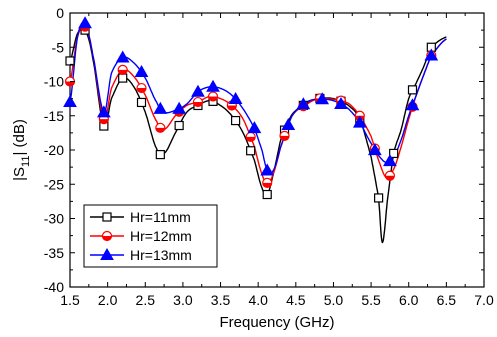  Describe the element at coordinates (19, 137) in the screenshot. I see `y-axis-title-tail: | (dB)` at that location.